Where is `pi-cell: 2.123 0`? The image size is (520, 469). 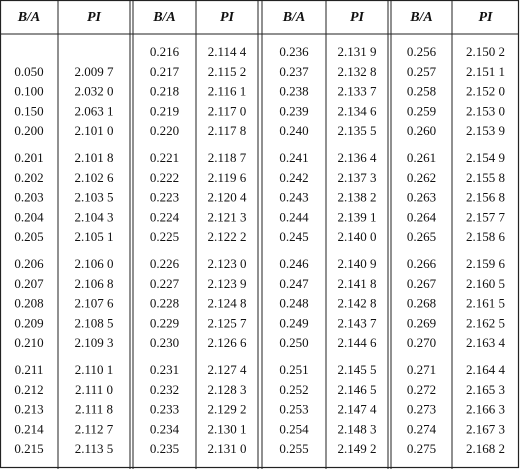
pi-cell: 2.123 0 is located at coordinates (227, 263).